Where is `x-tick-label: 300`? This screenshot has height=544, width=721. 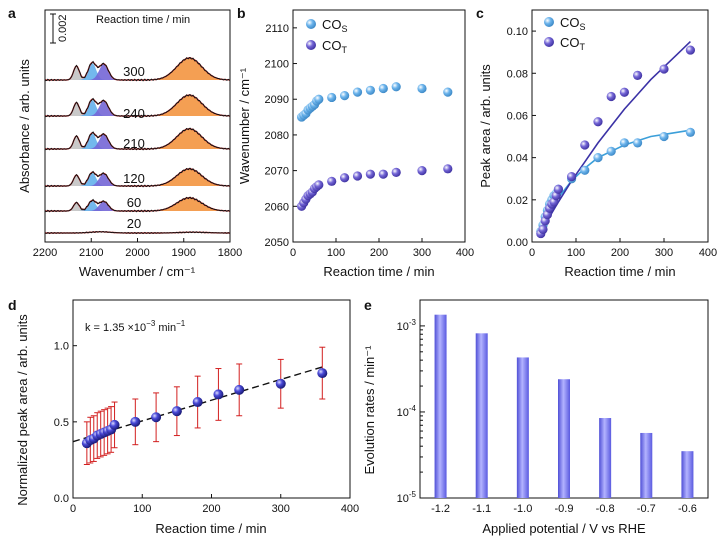
x-tick-label: 300 is located at coordinates (281, 509).